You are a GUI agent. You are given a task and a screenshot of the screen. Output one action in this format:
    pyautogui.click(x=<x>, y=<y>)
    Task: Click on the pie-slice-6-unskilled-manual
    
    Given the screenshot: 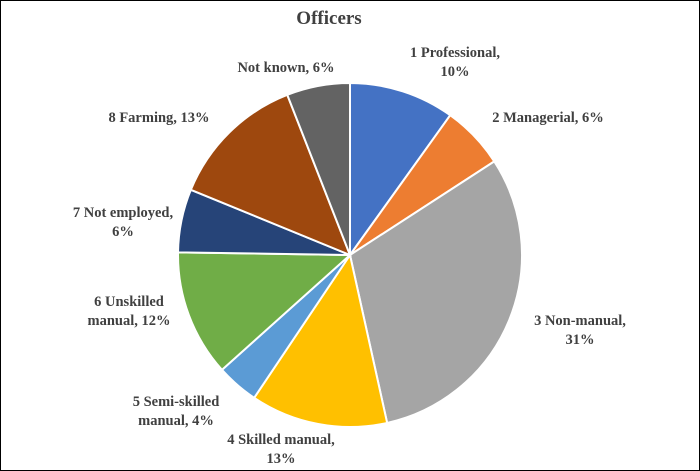 What is the action you would take?
    pyautogui.click(x=265, y=311)
    